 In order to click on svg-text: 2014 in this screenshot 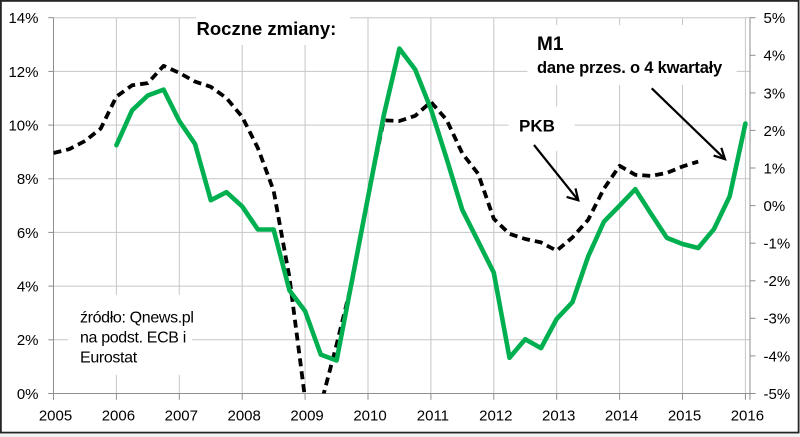, I will do `click(621, 415)`.